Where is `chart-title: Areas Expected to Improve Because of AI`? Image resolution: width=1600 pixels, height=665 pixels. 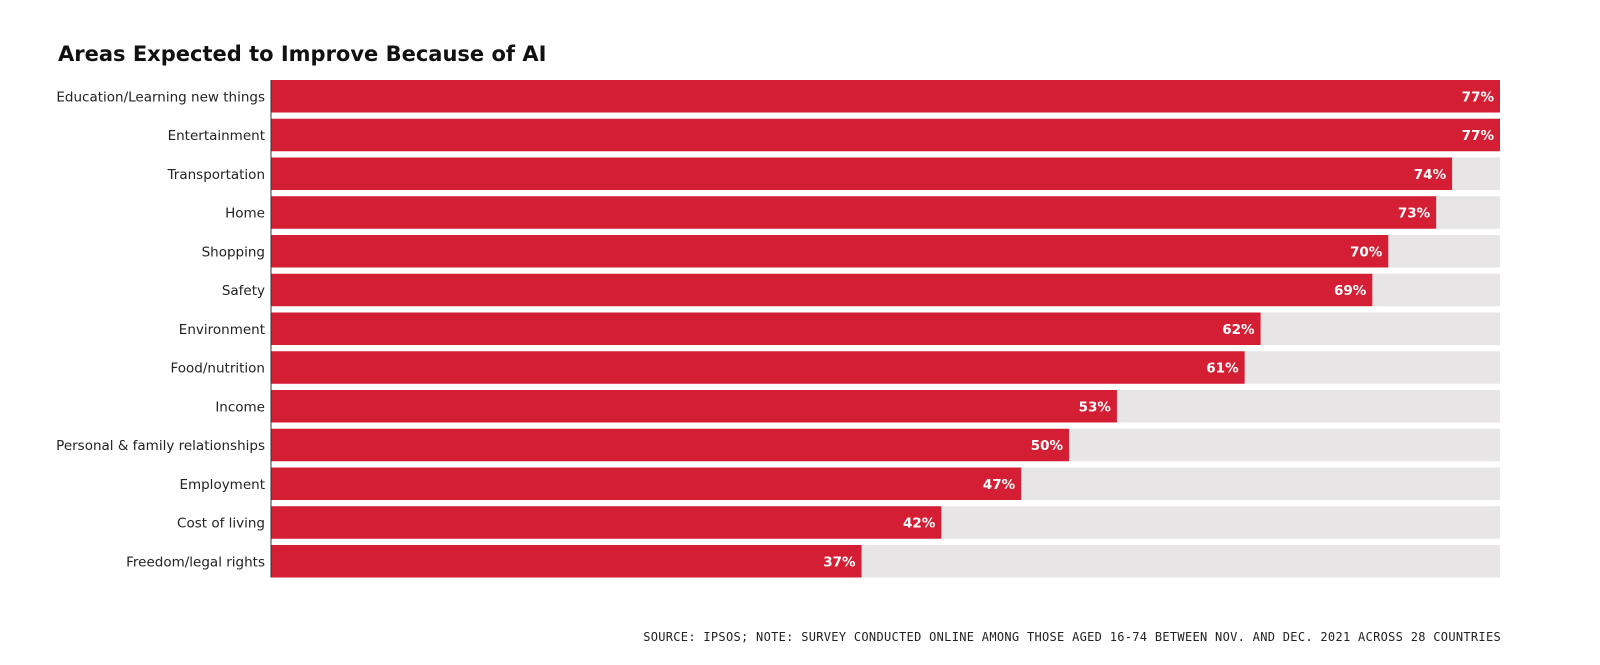
chart-title: Areas Expected to Improve Because of AI is located at coordinates (302, 54).